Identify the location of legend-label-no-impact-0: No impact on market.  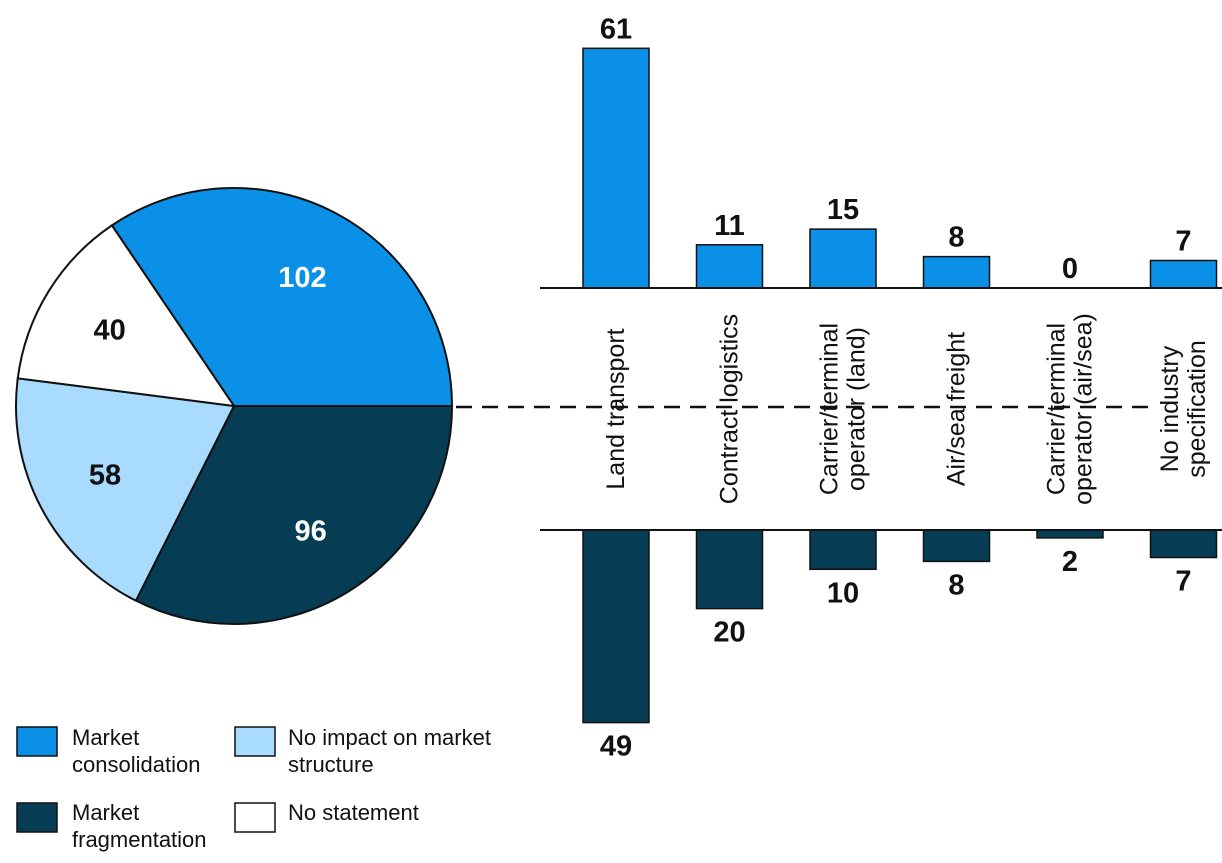
(389, 737).